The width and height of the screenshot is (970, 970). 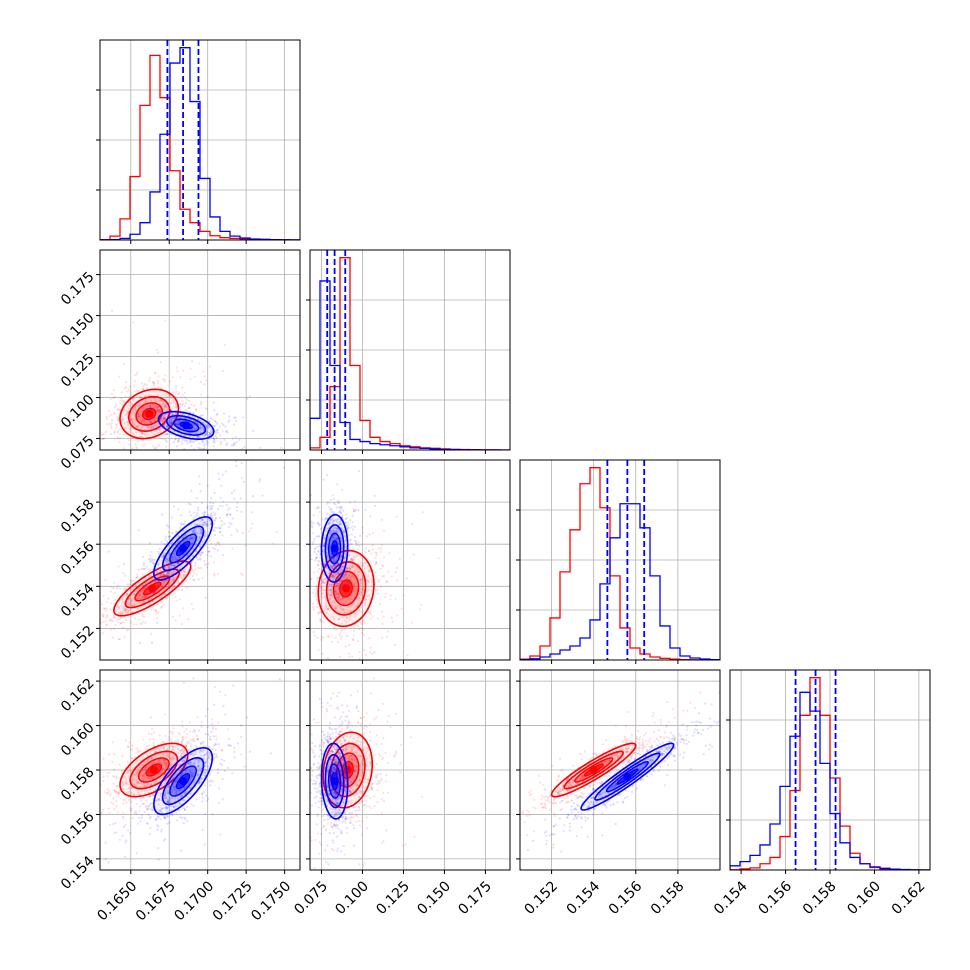 What do you see at coordinates (194, 901) in the screenshot?
I see `x-tick-label: 0.1700` at bounding box center [194, 901].